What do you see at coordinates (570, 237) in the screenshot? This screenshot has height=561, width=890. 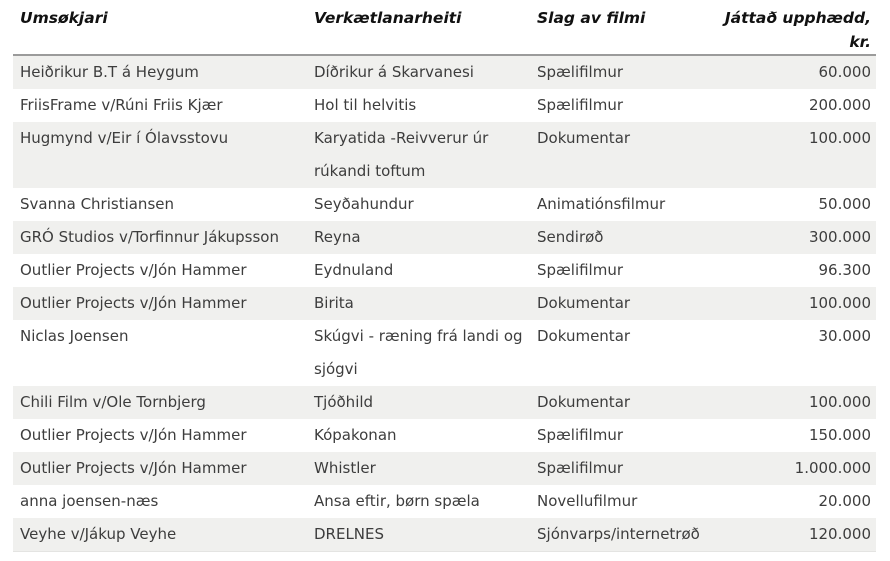 I see `cell-film-type: Sendirøð` at bounding box center [570, 237].